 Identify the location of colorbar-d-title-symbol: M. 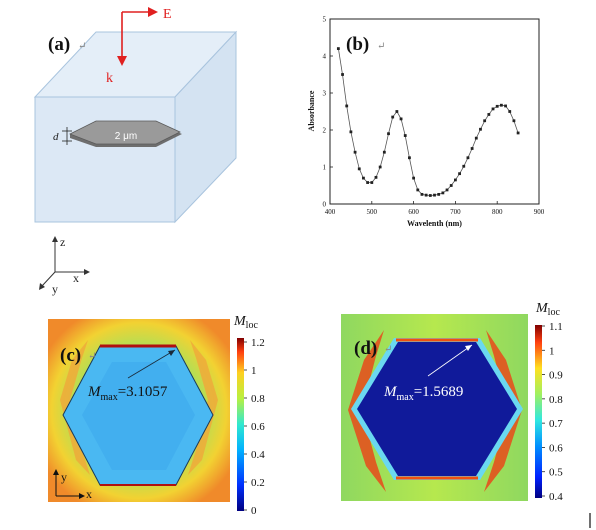
(542, 308).